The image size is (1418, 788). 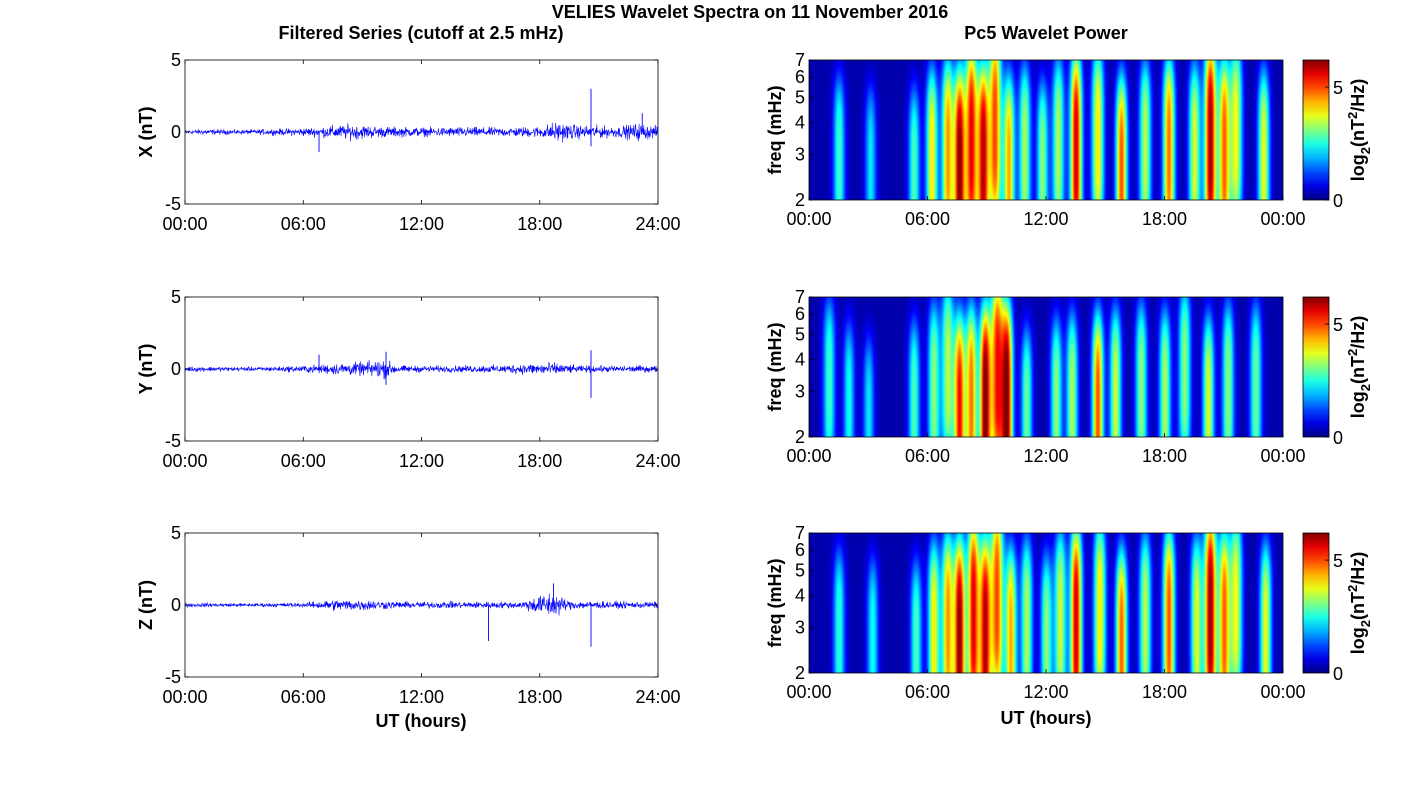 I want to click on timeseries-panel-x: -5 0 5 00:00 06:00 12:00 18:00 24:00 X (nT), so click(x=408, y=142).